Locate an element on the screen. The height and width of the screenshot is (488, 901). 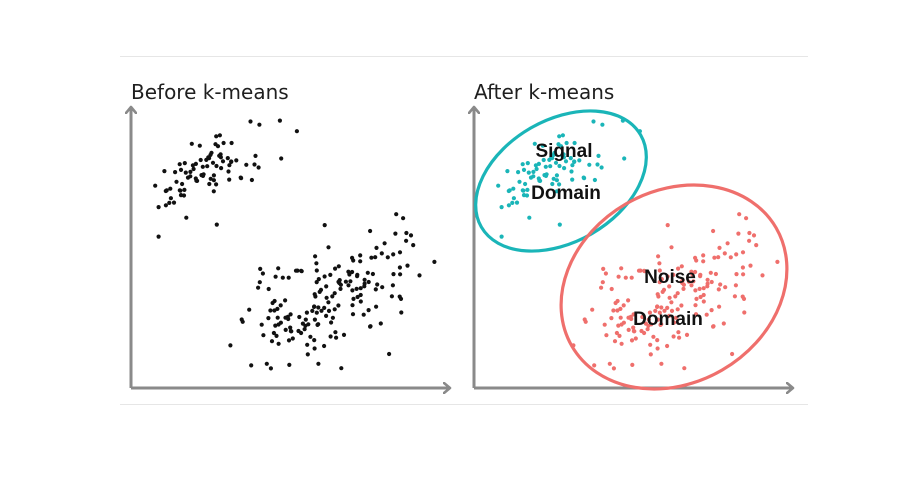
noise-cluster-ellipse is located at coordinates (674, 287).